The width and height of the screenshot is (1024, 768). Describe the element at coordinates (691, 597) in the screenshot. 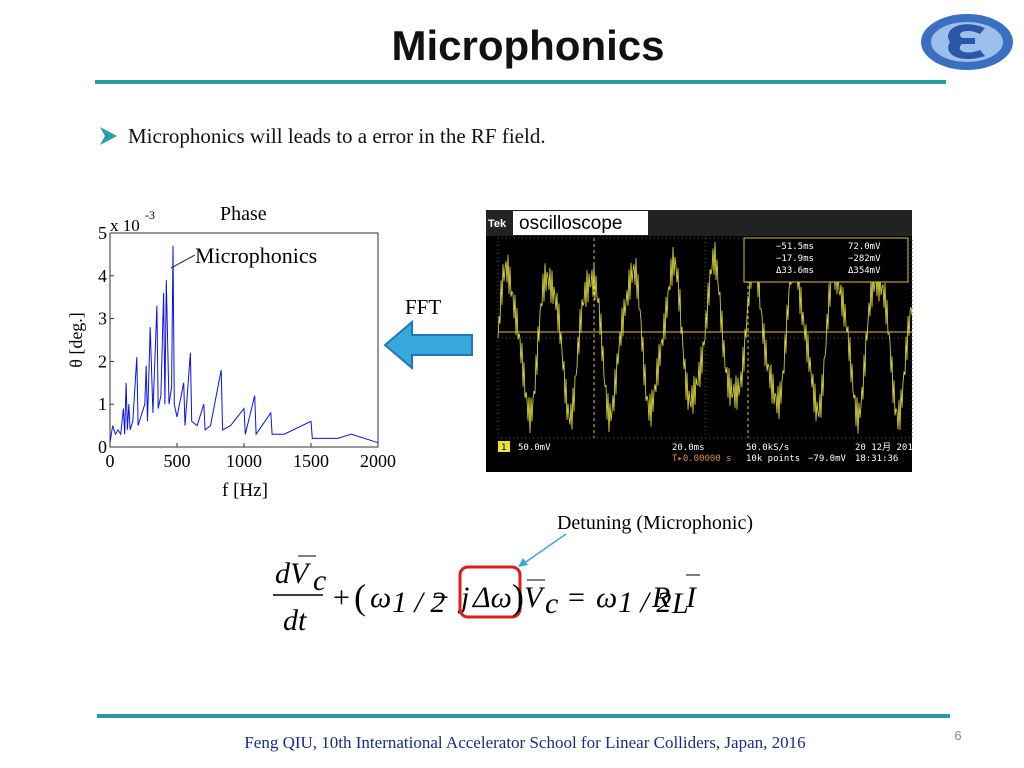

I see `eq-symbol: I` at that location.